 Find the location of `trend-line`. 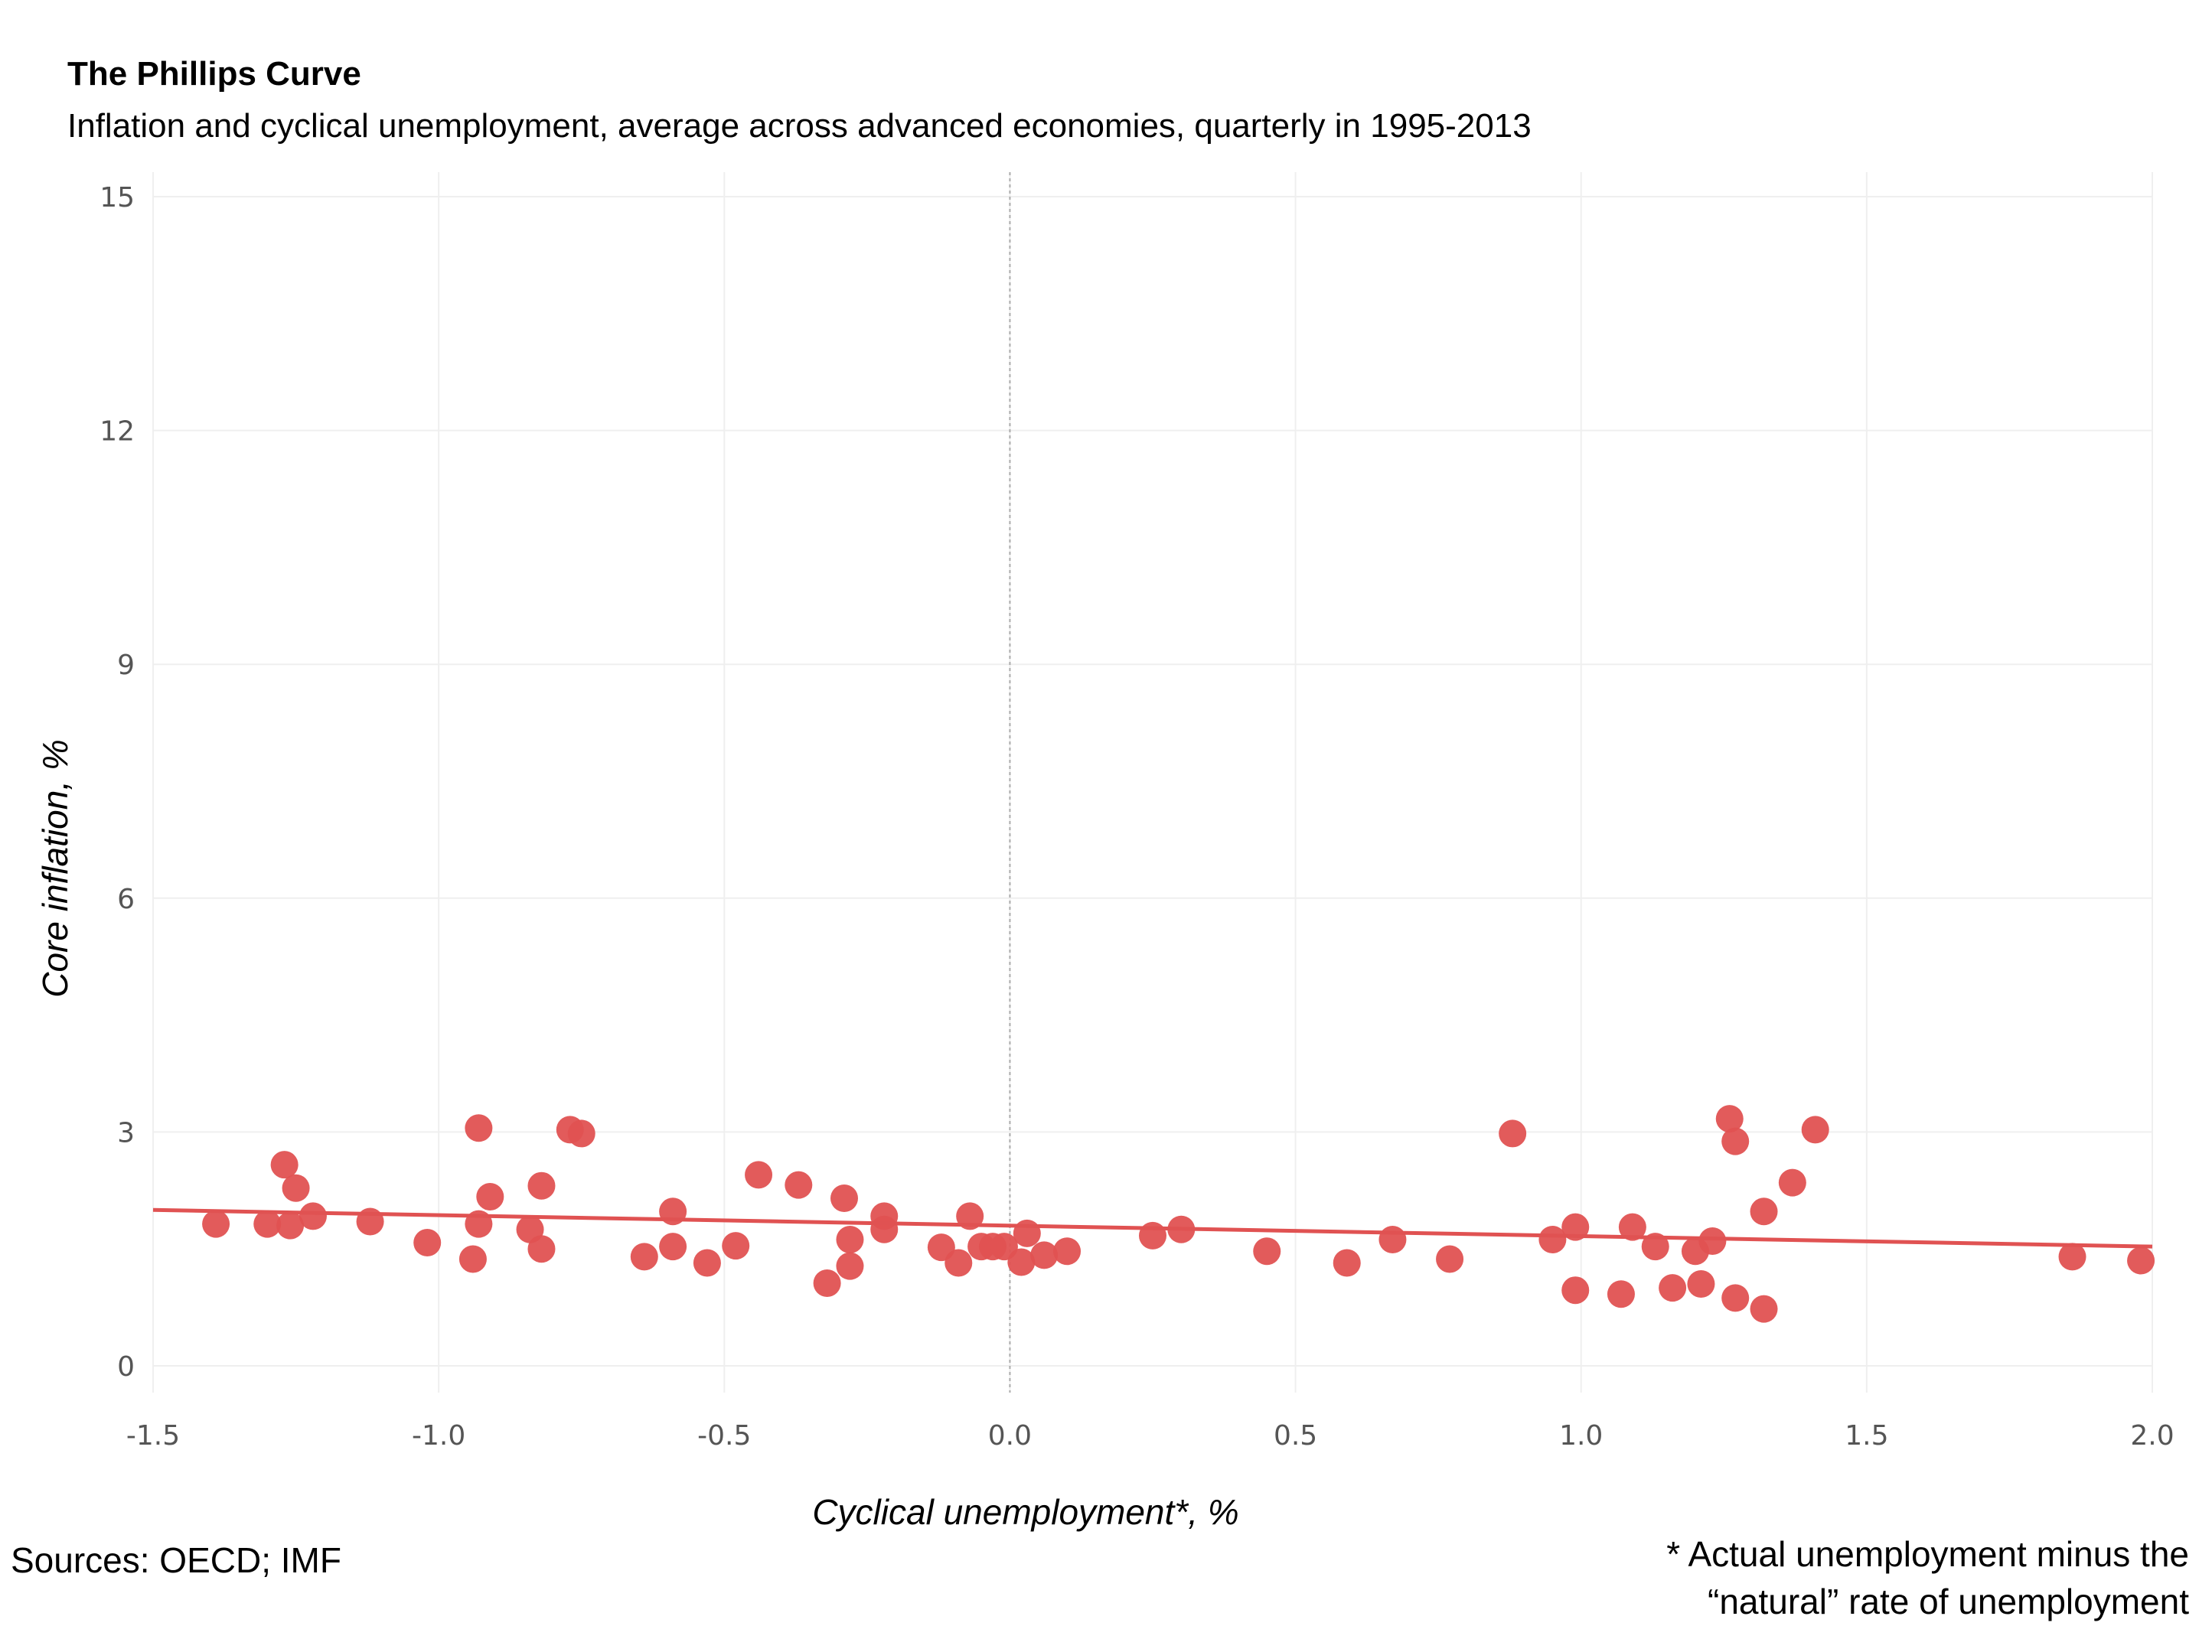

trend-line is located at coordinates (1152, 1228).